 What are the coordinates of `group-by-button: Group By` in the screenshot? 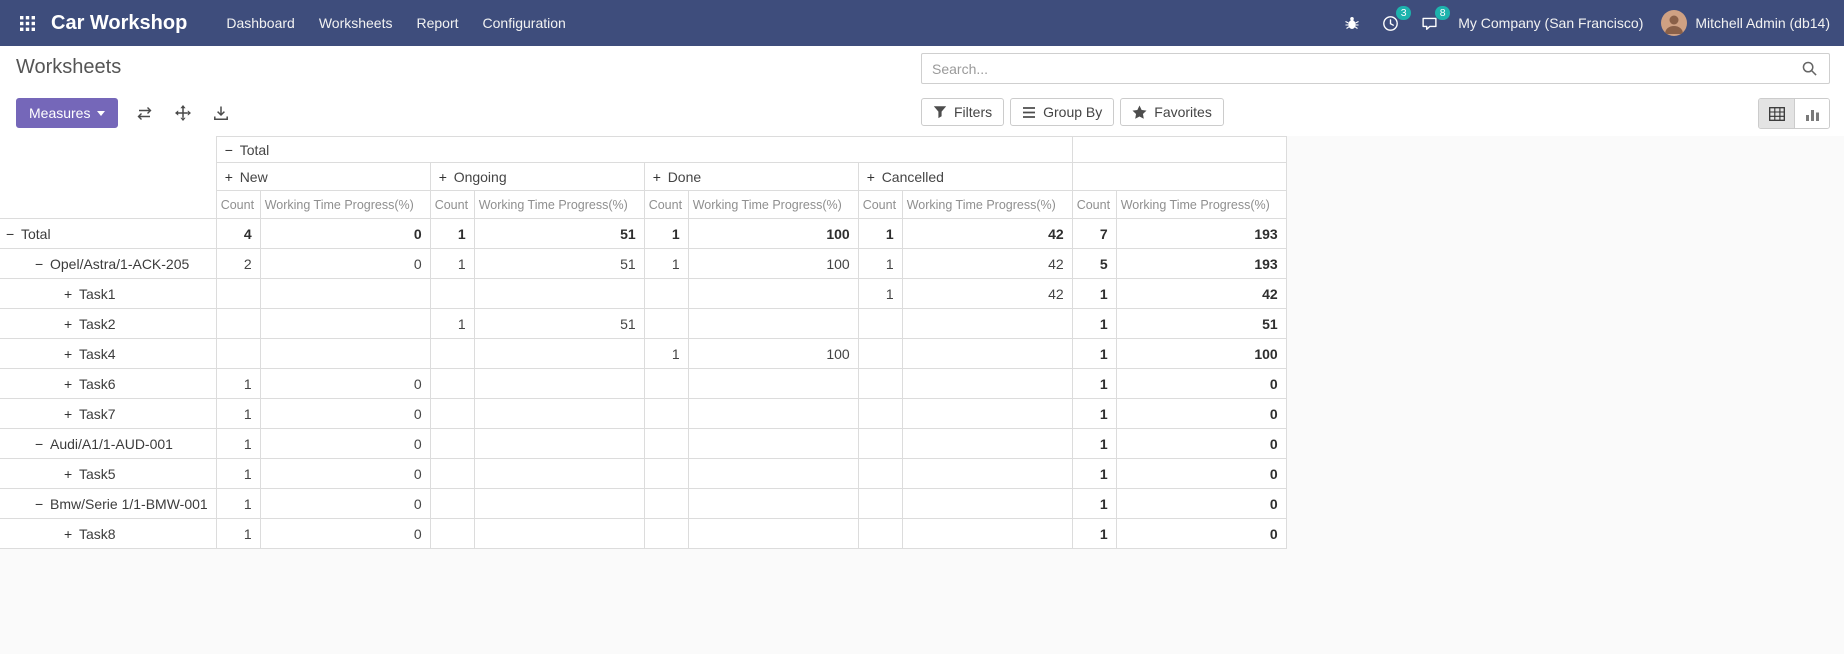 It's located at (1062, 112).